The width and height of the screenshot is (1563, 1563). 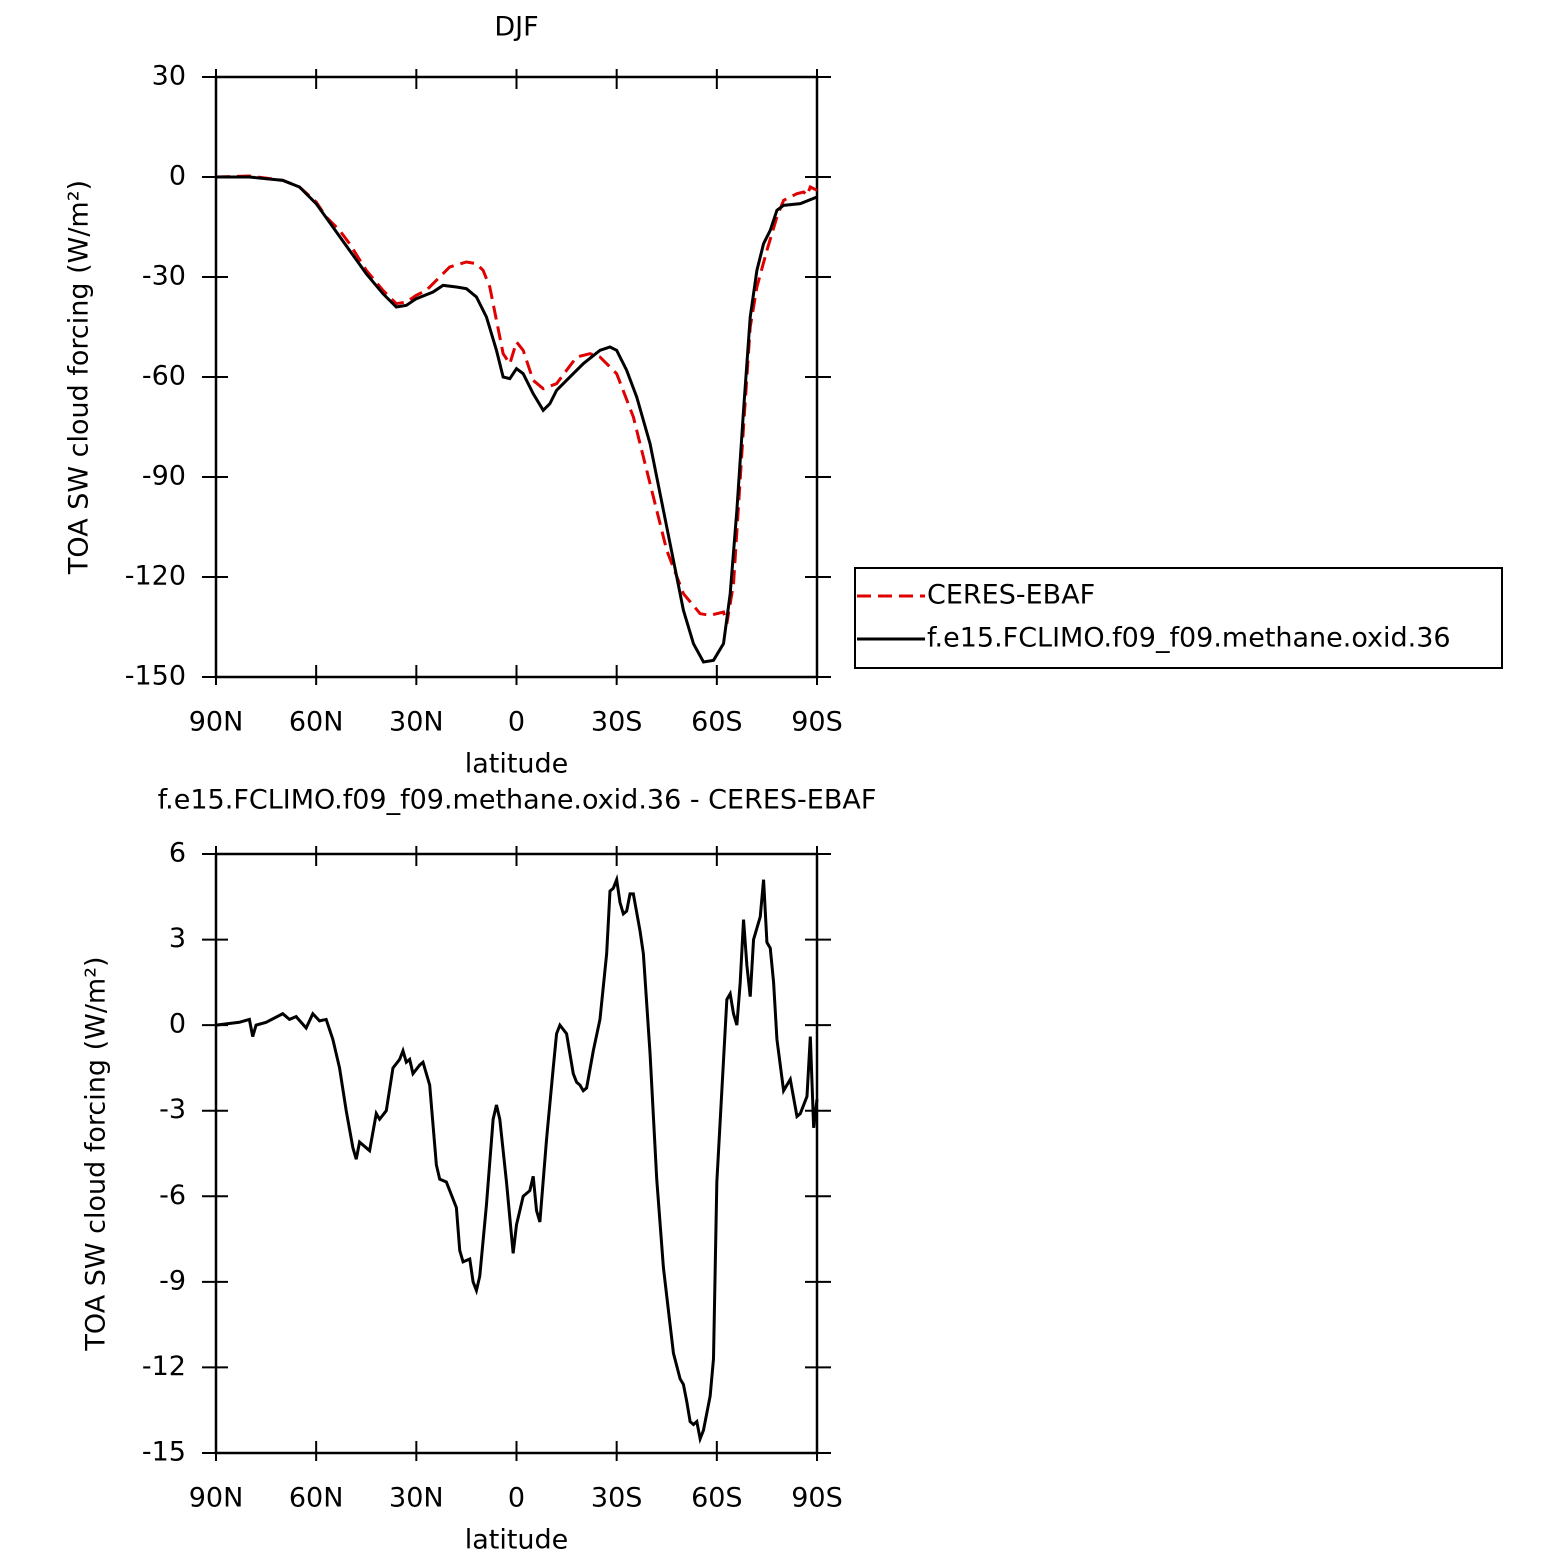 What do you see at coordinates (172, 1195) in the screenshot?
I see `y-tick-label: -6` at bounding box center [172, 1195].